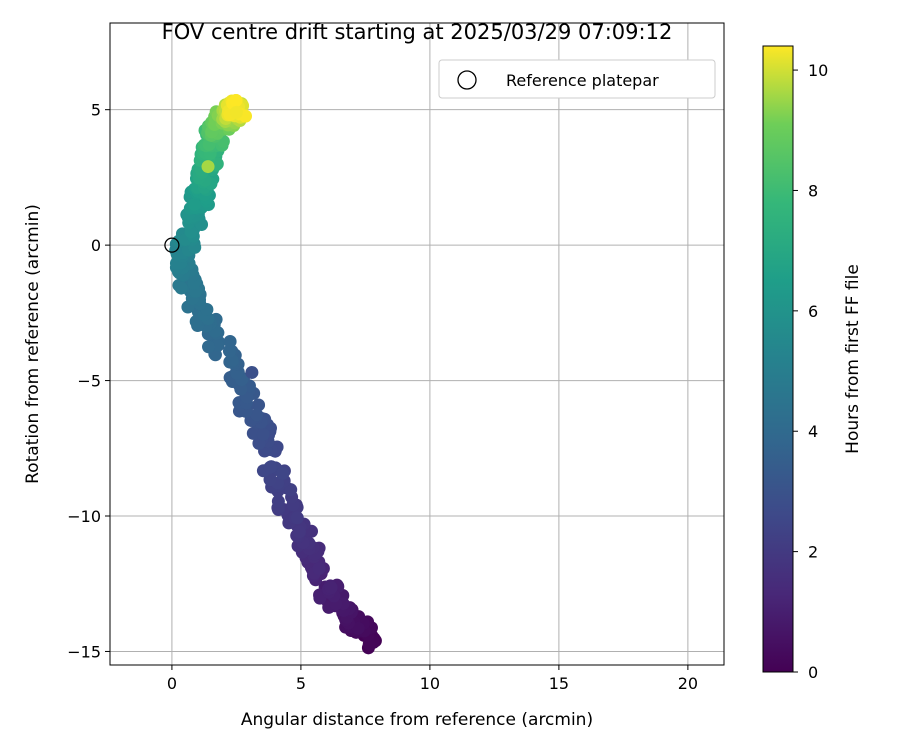 The width and height of the screenshot is (900, 750). I want to click on x-tick-label: 15, so click(559, 683).